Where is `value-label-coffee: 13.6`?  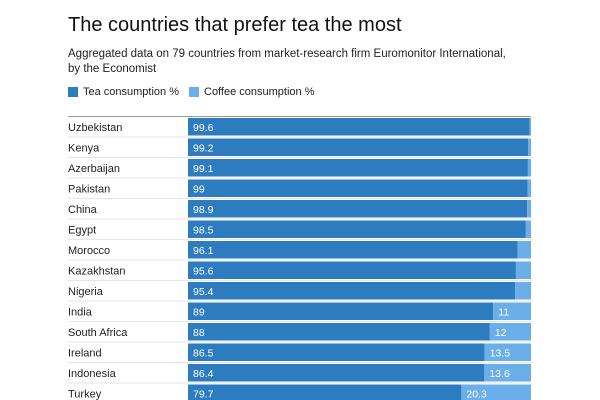
value-label-coffee: 13.6 is located at coordinates (499, 374).